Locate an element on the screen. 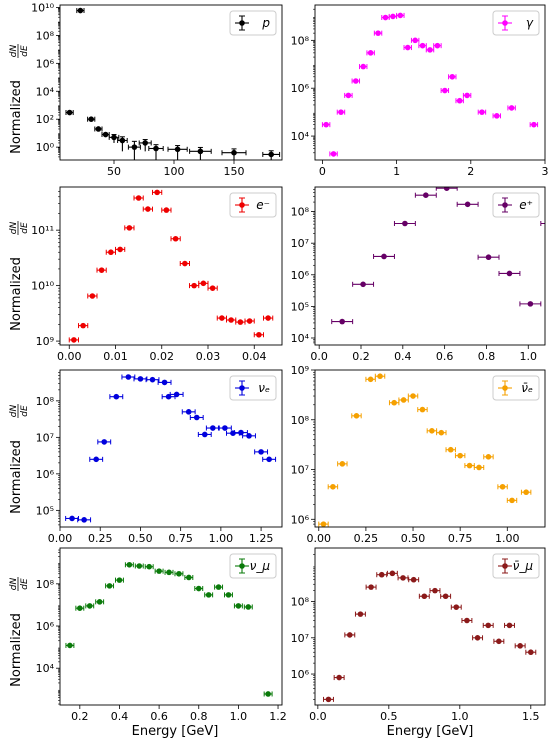  x-tick-label: 1.0 is located at coordinates (529, 356).